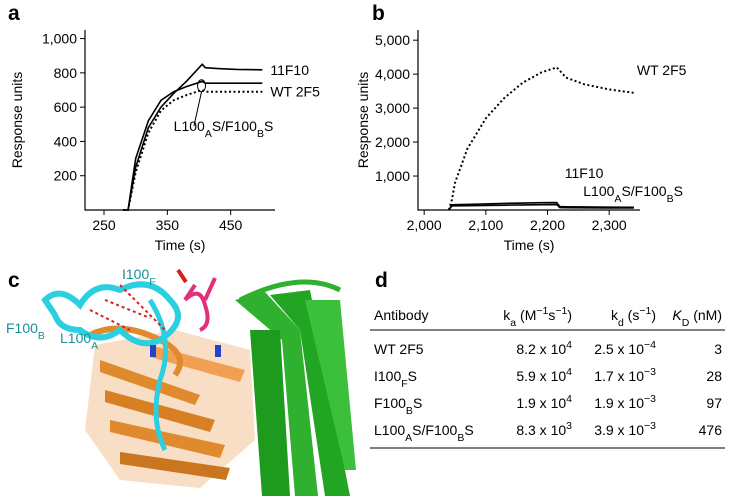 This screenshot has height=496, width=729. Describe the element at coordinates (547, 225) in the screenshot. I see `x-tick-label: 2,200` at that location.